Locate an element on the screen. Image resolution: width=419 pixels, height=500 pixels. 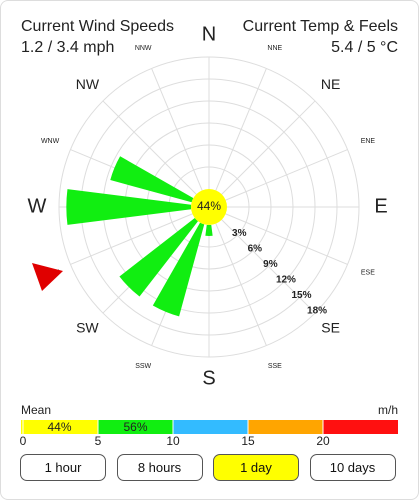
temp-value: 5.4 / 5 °C is located at coordinates (364, 47).